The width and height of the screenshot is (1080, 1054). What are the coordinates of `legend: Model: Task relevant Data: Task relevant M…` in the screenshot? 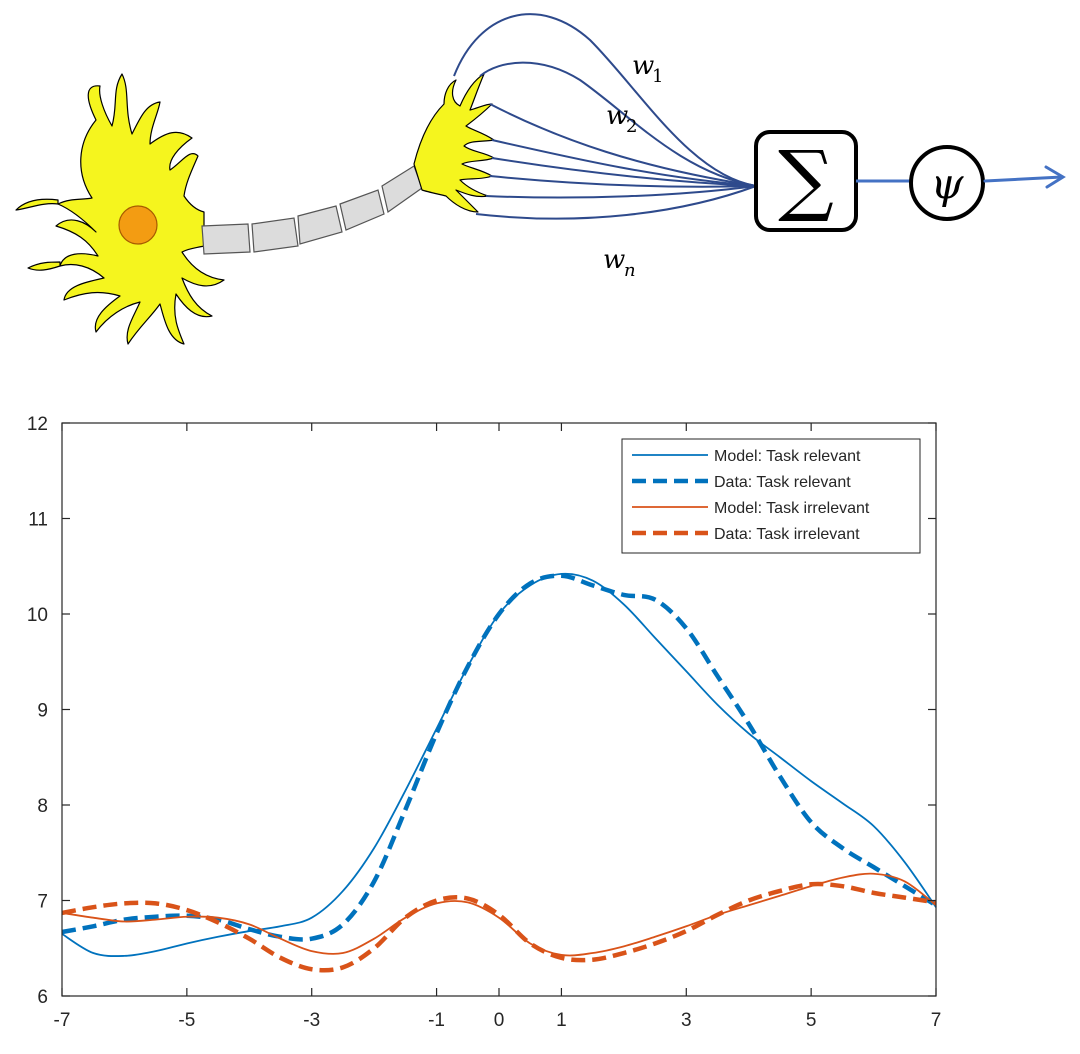 It's located at (771, 496).